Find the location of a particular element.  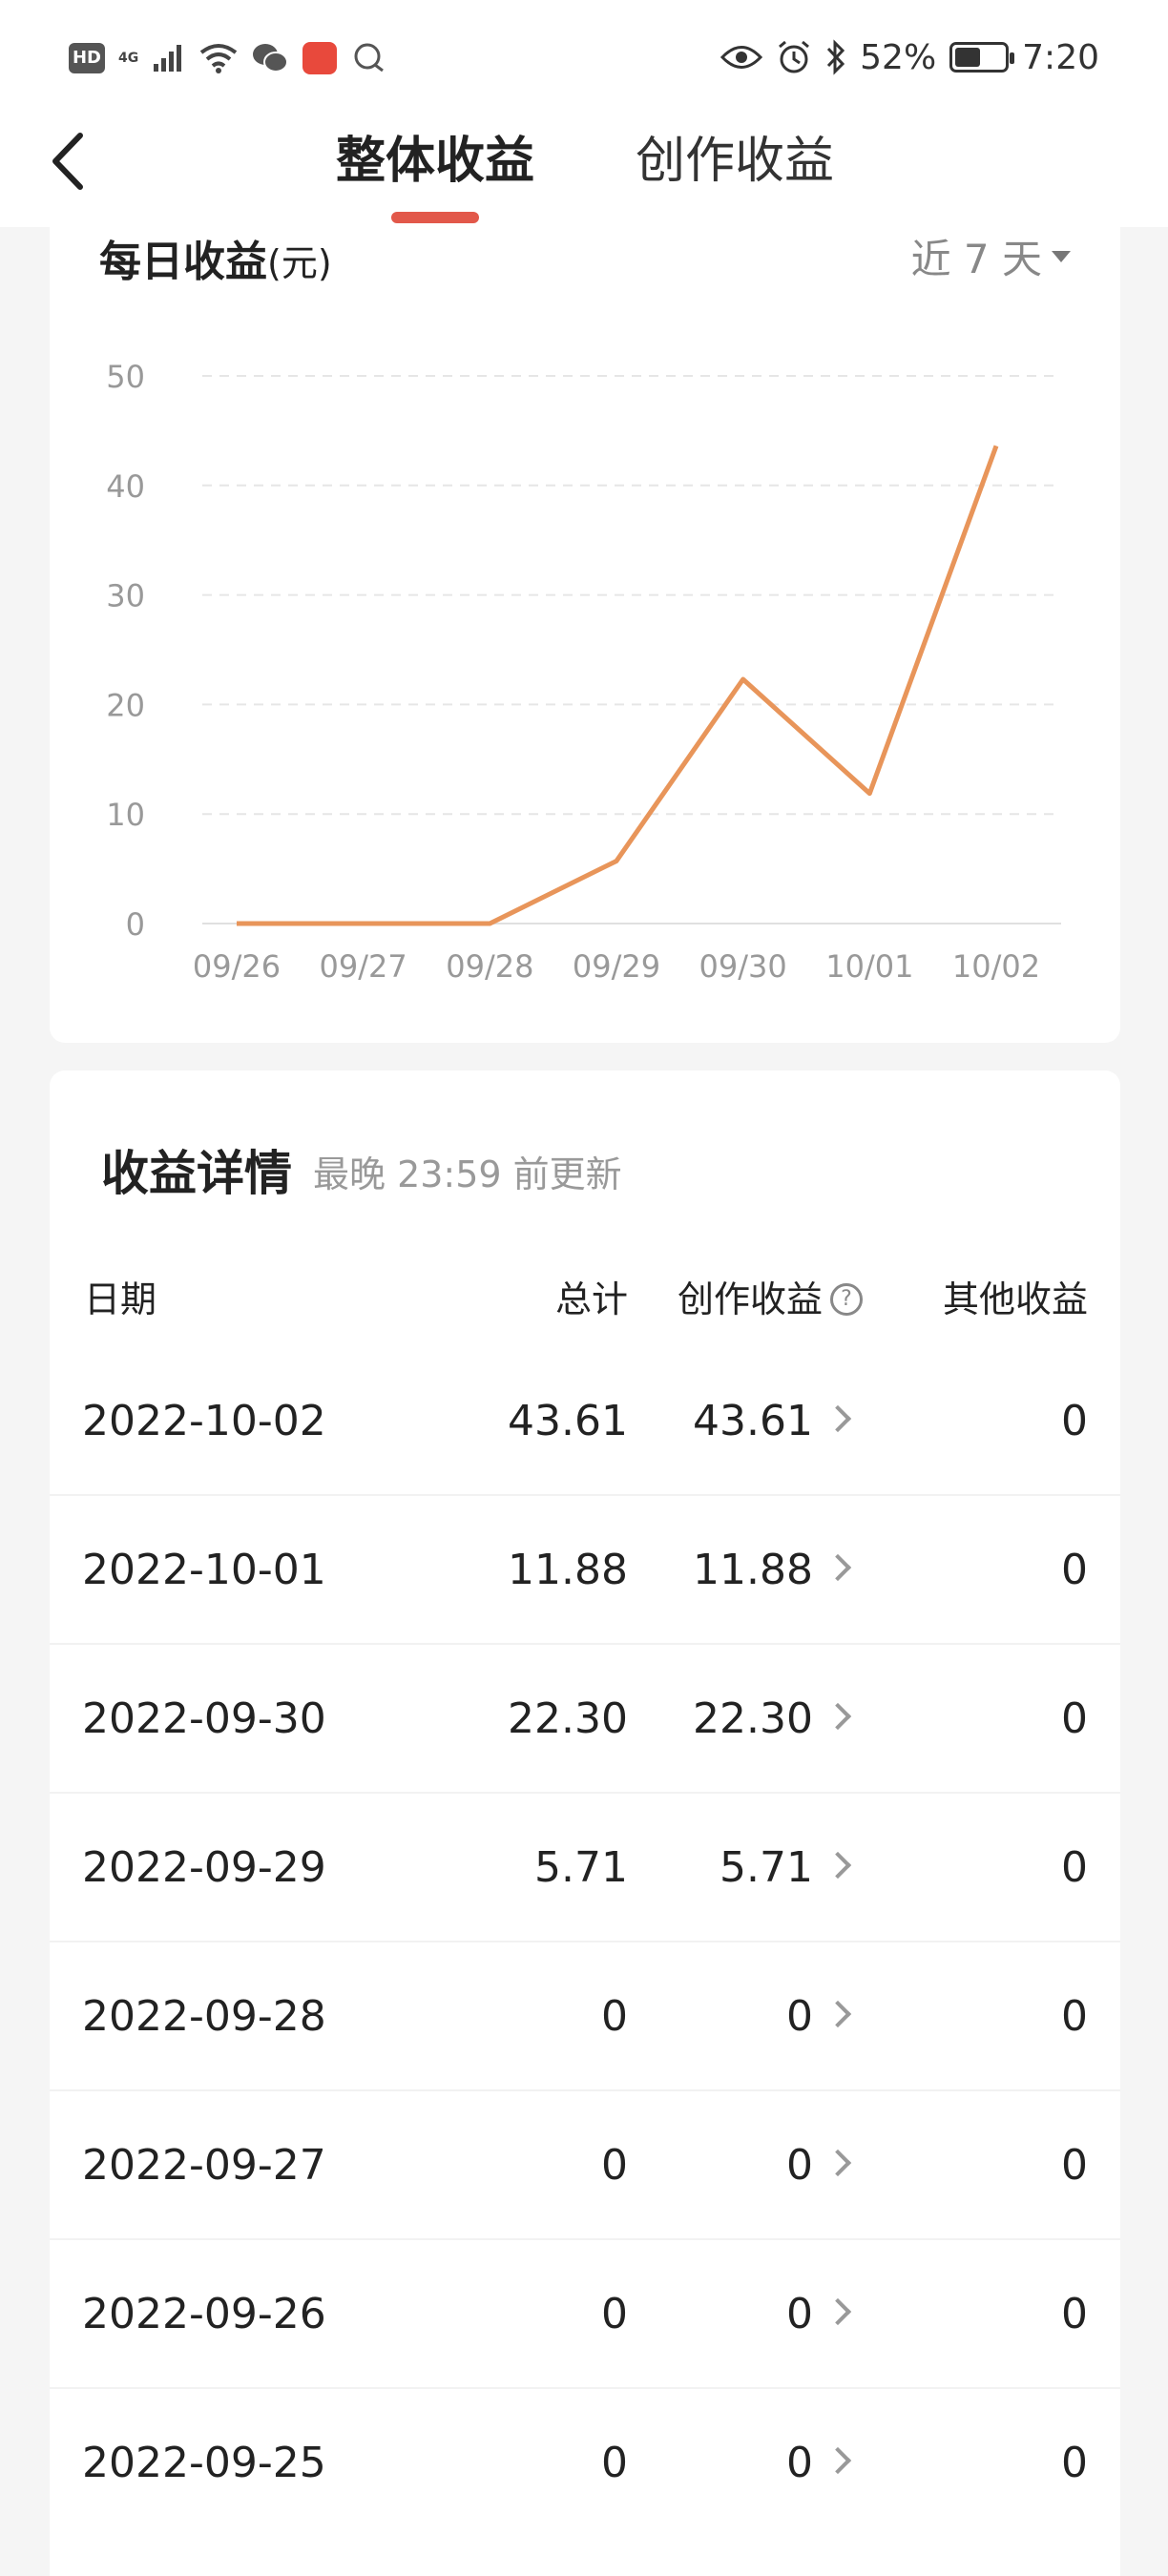

range-dropdown: 近 7 天 is located at coordinates (991, 256).